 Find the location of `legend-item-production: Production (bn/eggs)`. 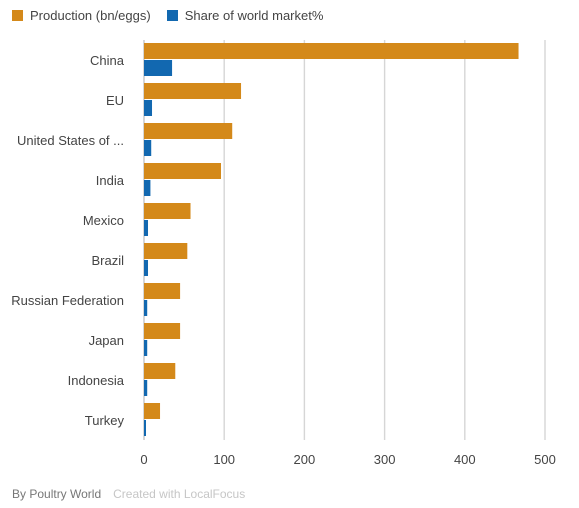

legend-item-production: Production (bn/eggs) is located at coordinates (81, 15).